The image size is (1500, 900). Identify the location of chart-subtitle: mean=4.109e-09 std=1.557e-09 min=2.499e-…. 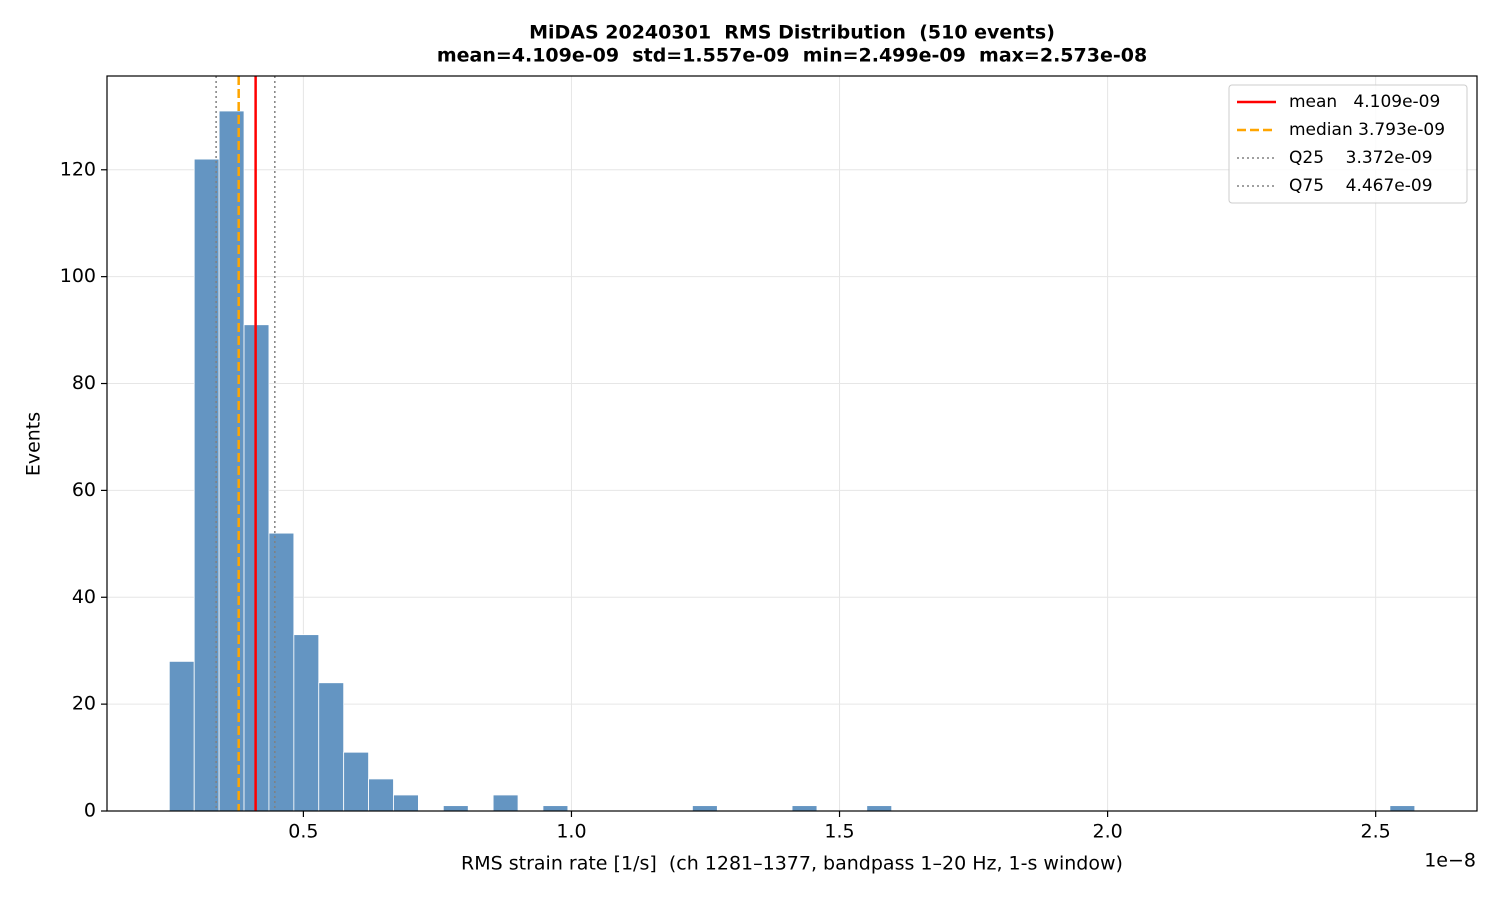
(792, 56).